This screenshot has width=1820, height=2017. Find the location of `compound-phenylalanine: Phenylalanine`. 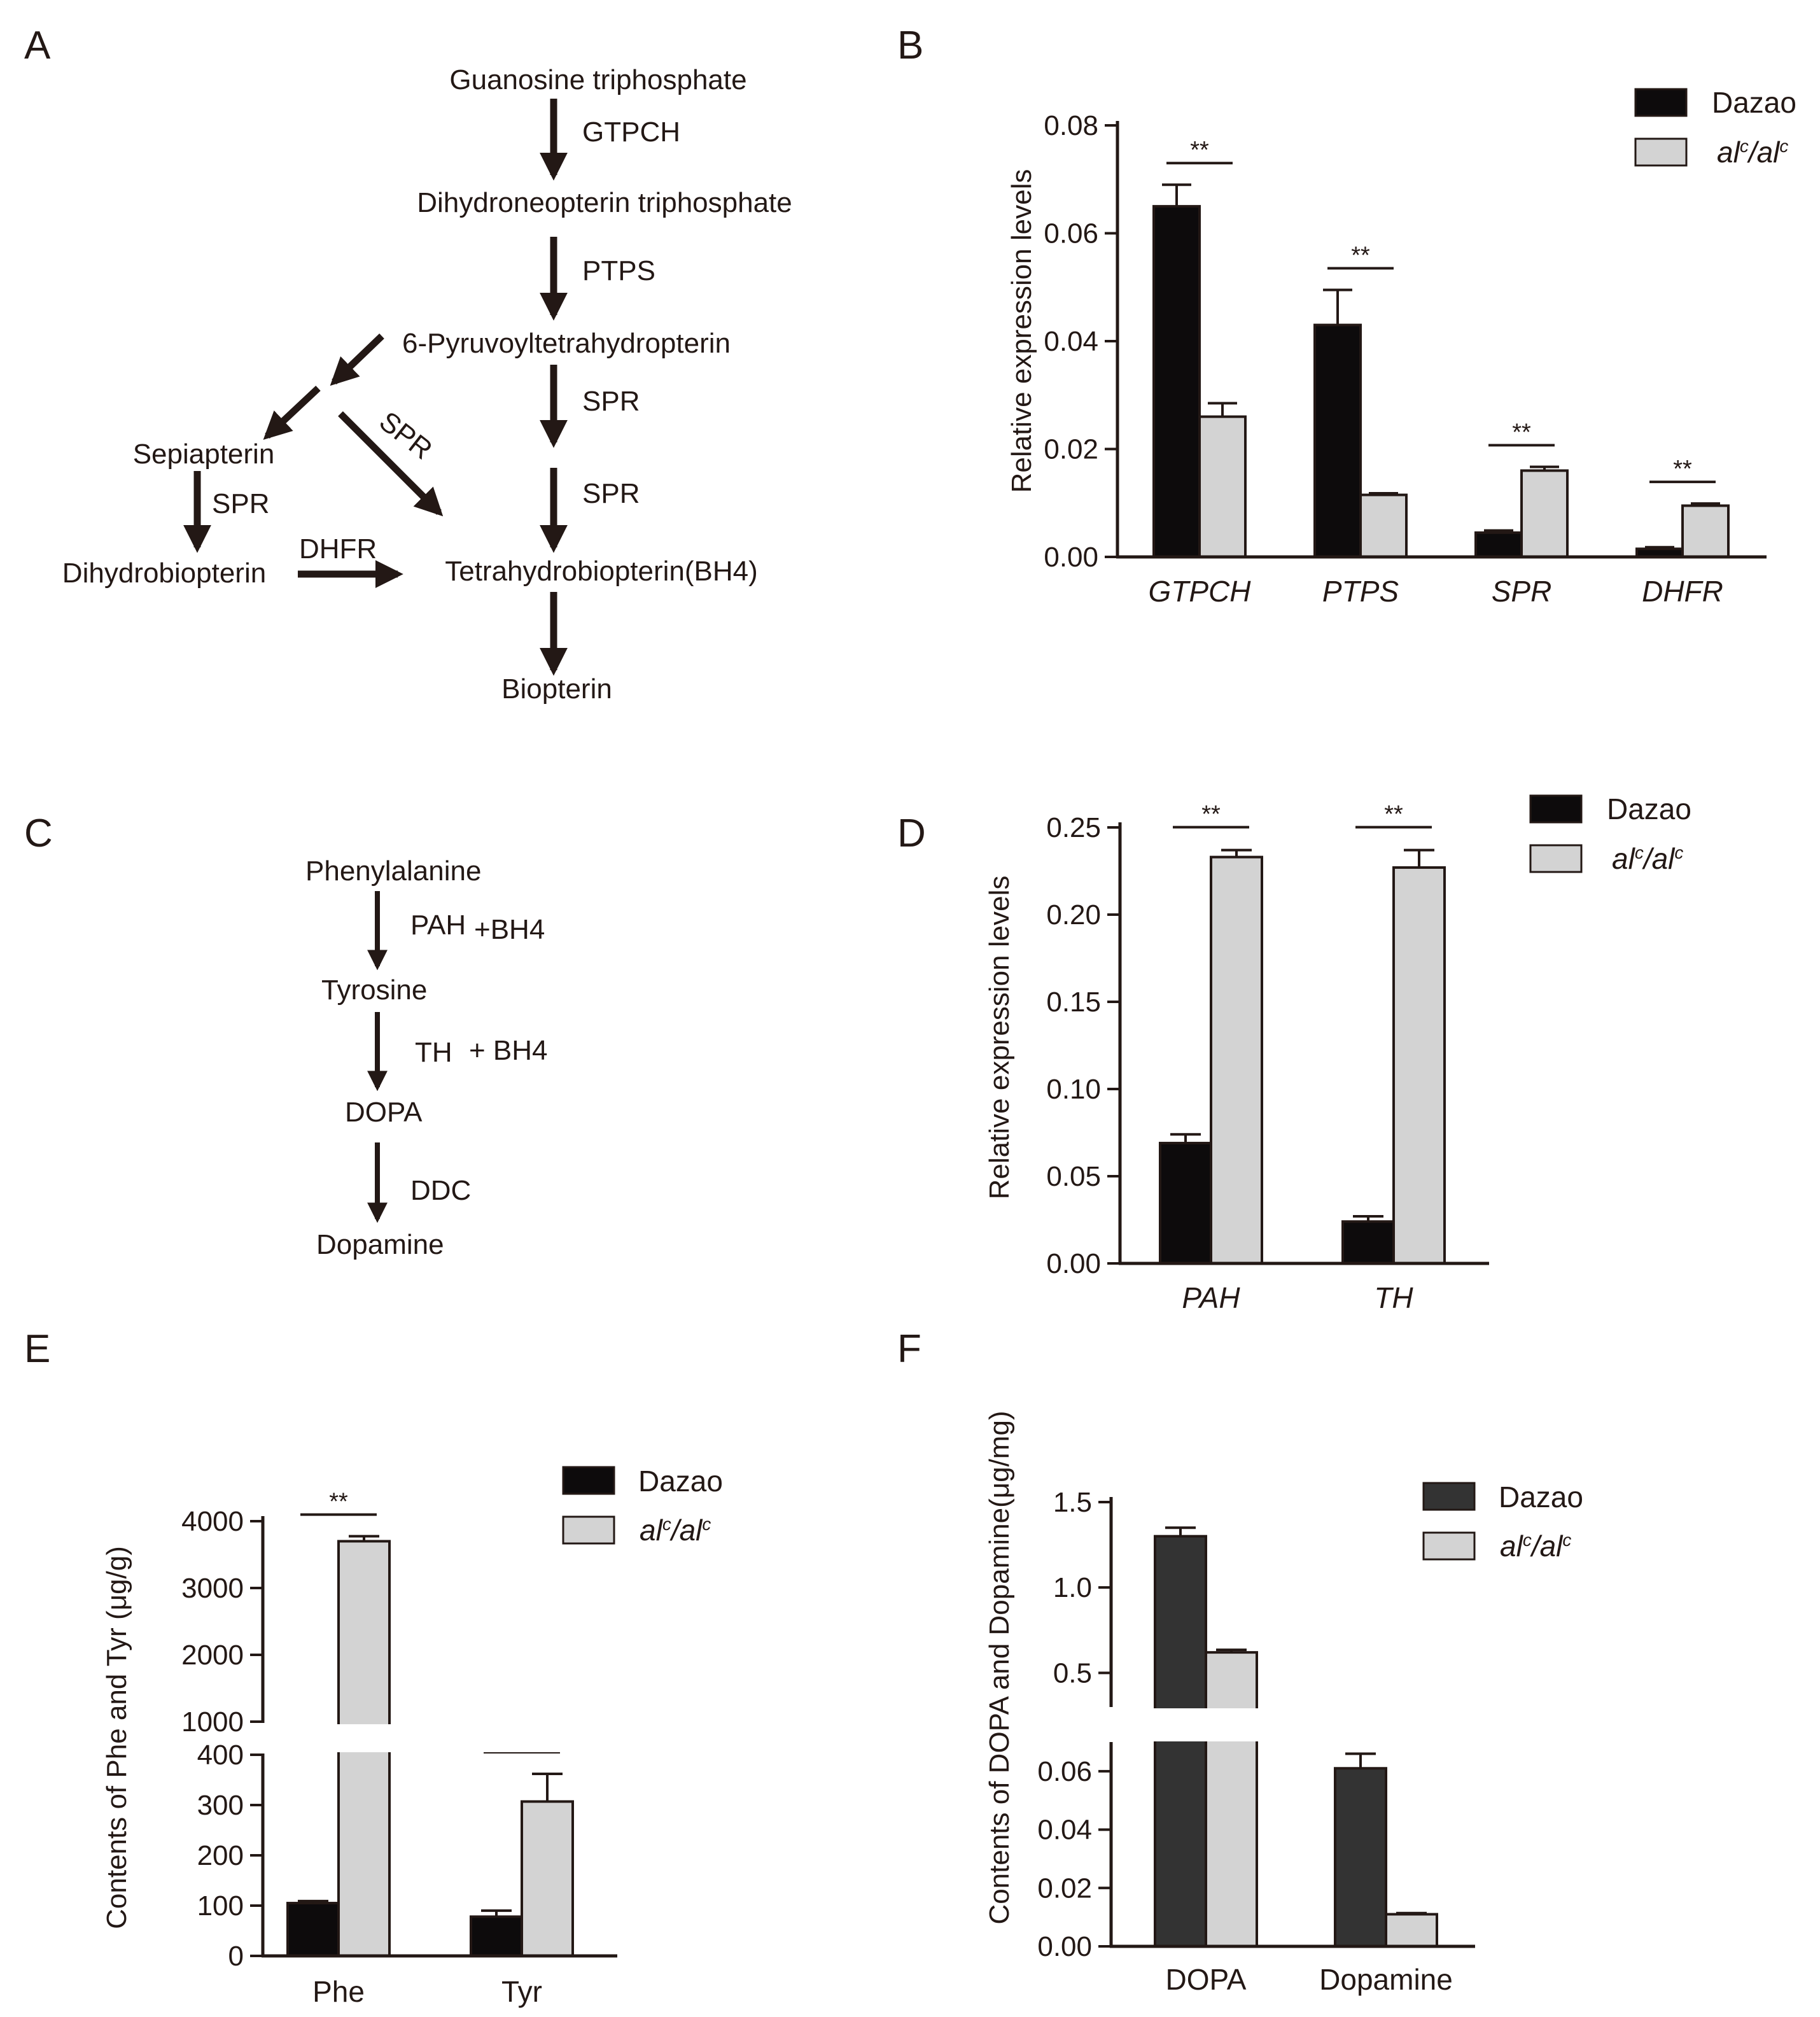

compound-phenylalanine: Phenylalanine is located at coordinates (393, 871).